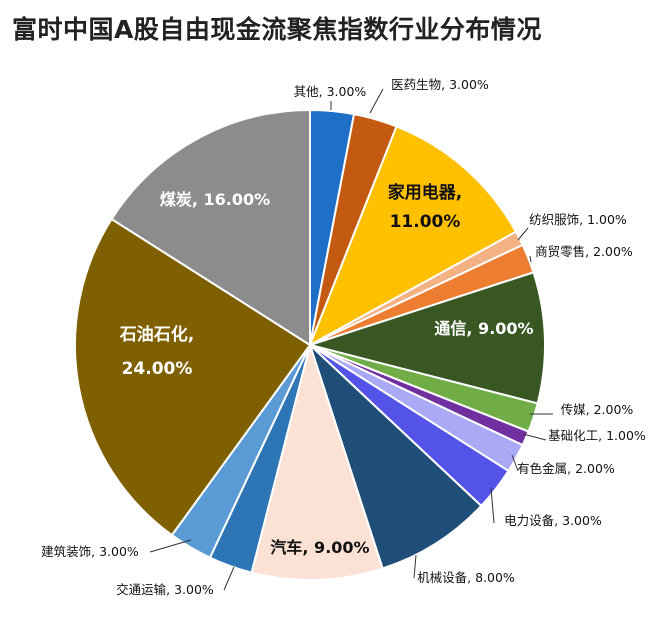 The height and width of the screenshot is (625, 669). I want to click on slice-label-8: 有色金属, 2.00%, so click(566, 468).